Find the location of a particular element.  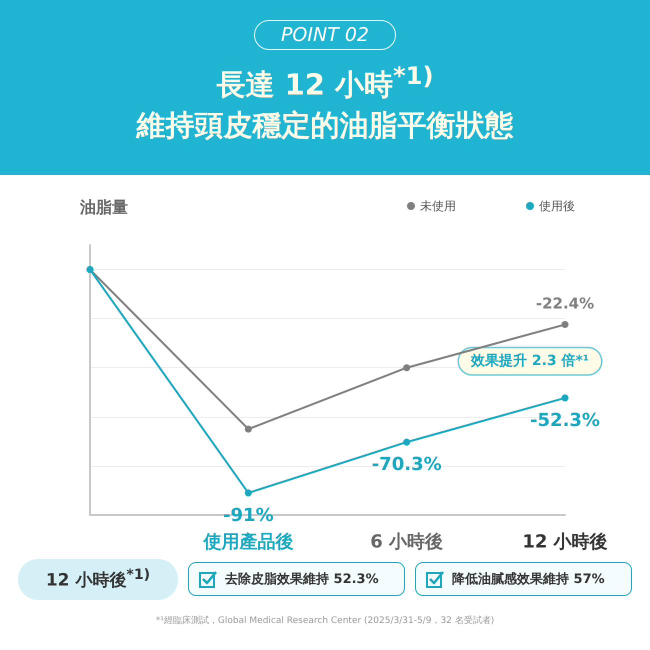

x-tick-label: 6 小時後 is located at coordinates (407, 542).